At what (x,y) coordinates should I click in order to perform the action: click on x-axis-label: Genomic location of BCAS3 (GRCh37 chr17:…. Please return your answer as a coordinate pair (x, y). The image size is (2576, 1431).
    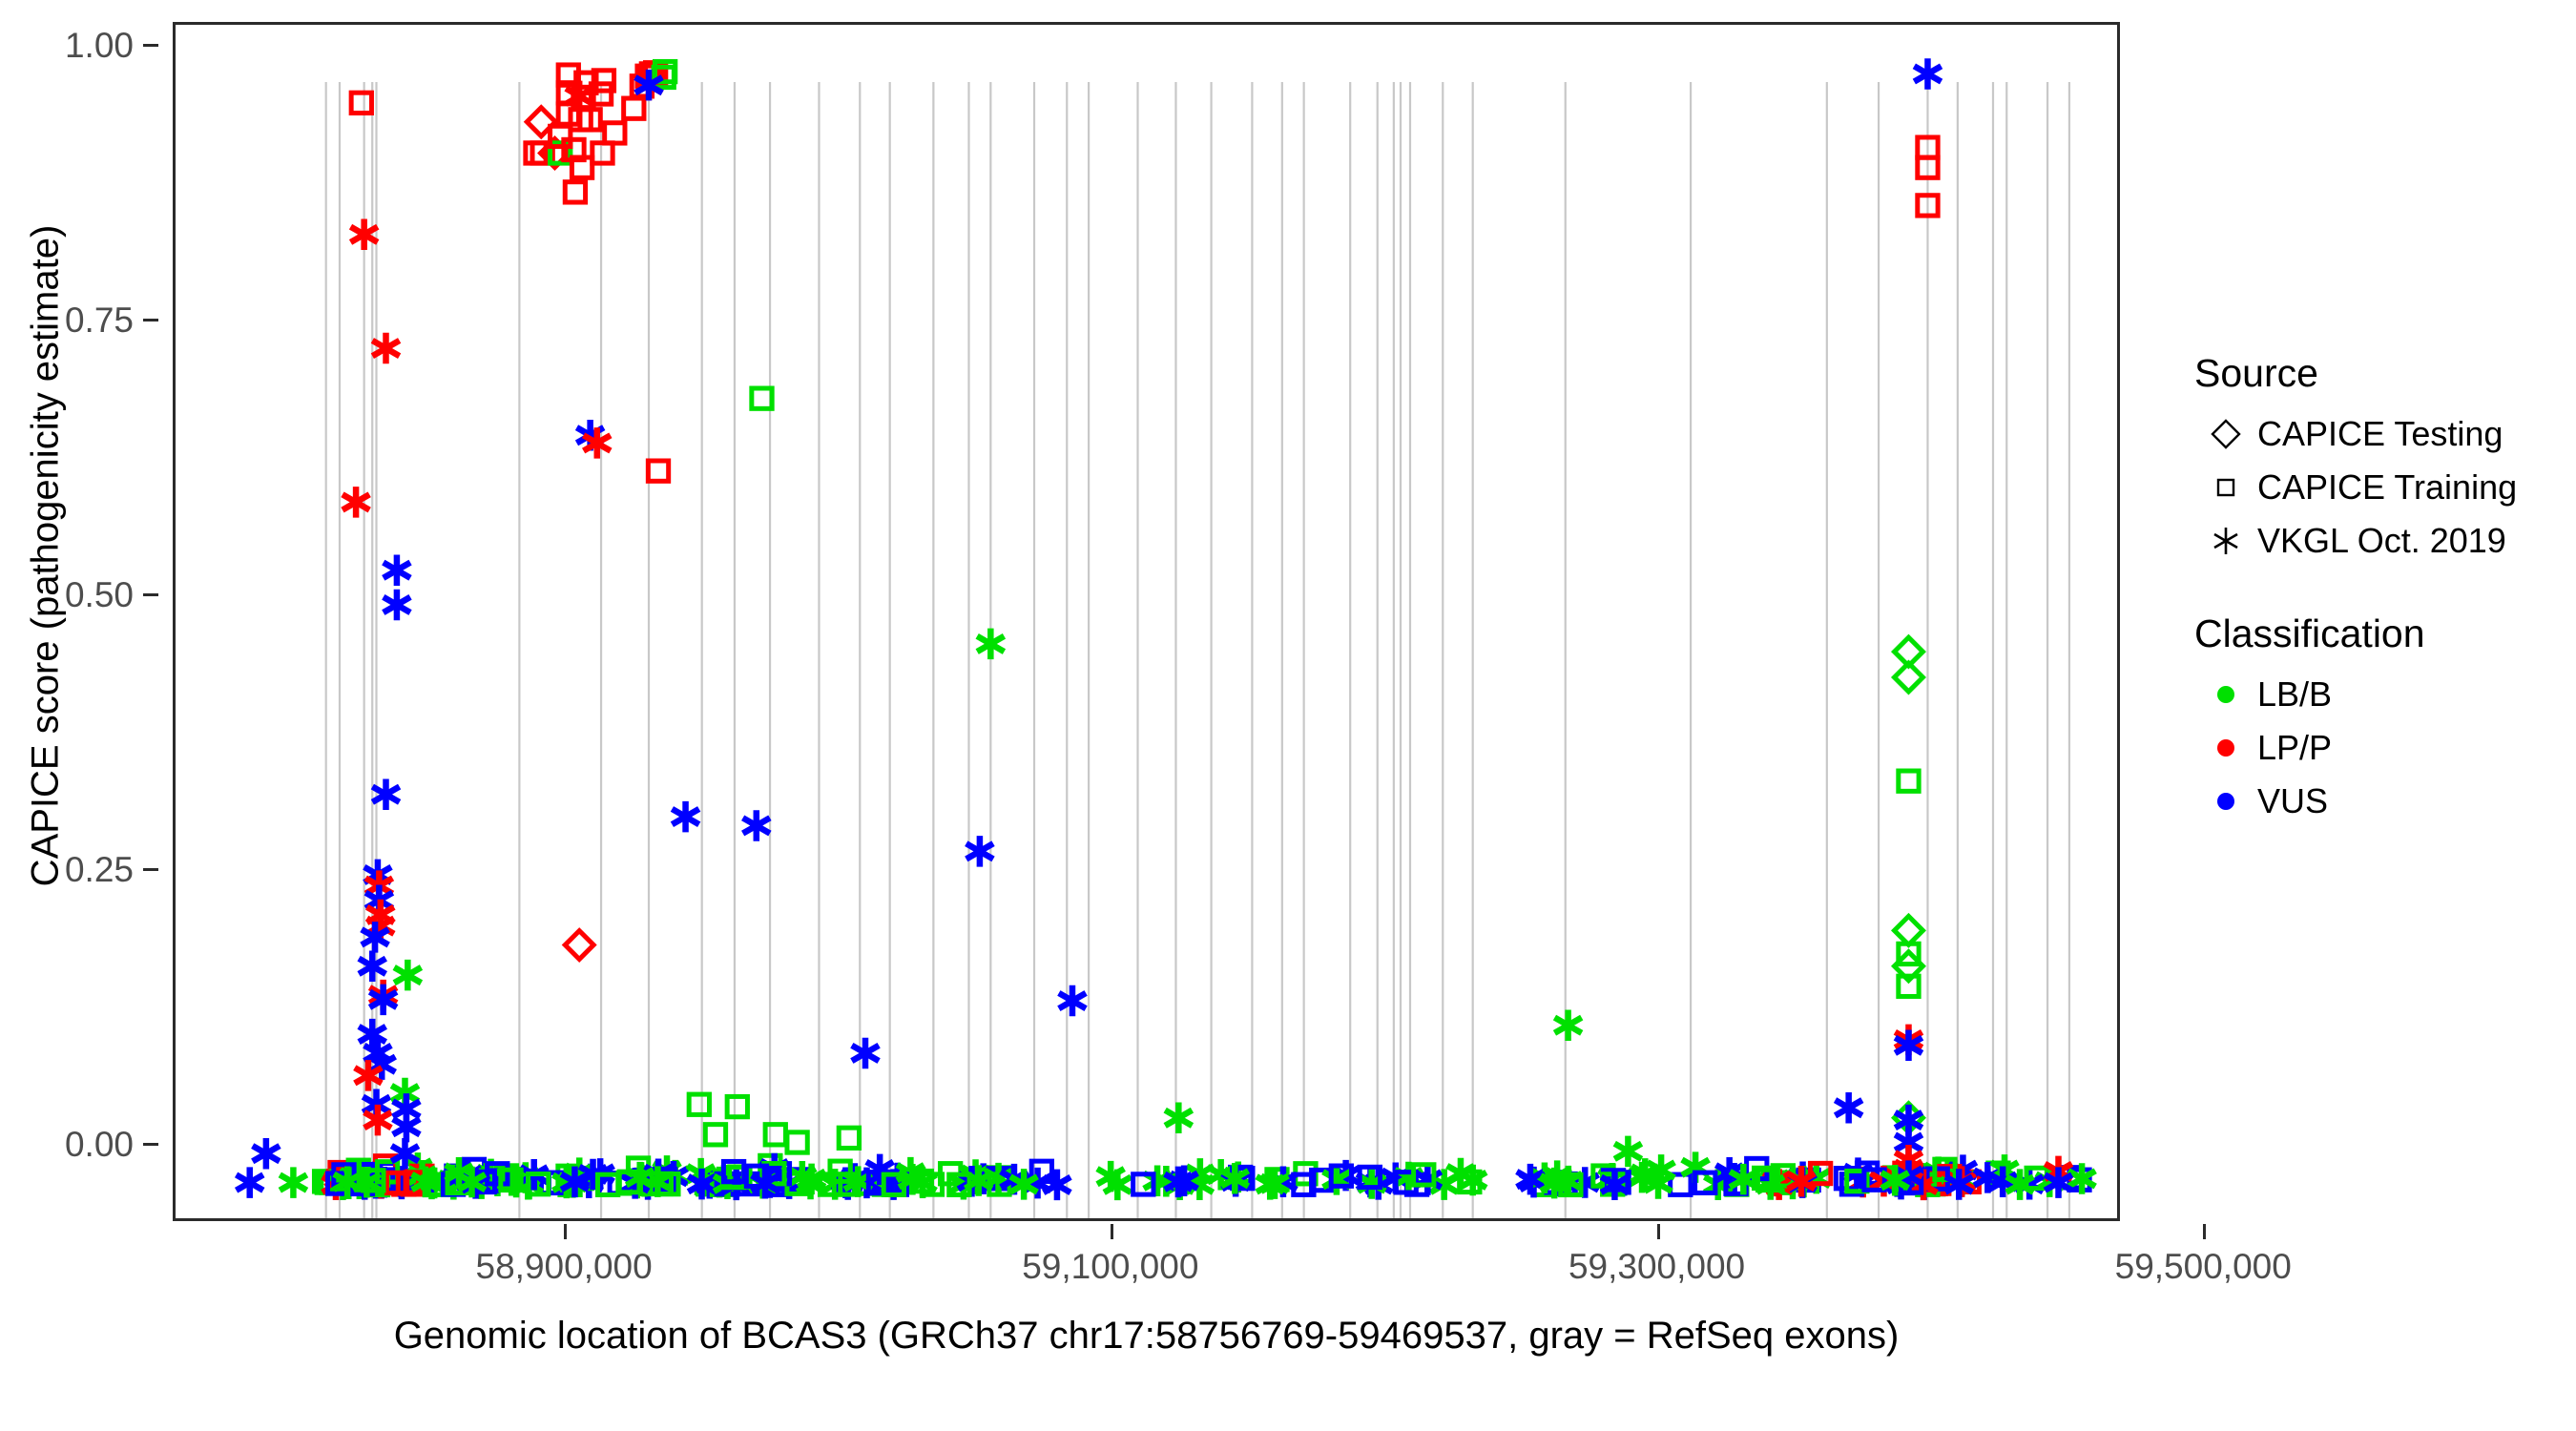
    Looking at the image, I should click on (1146, 1336).